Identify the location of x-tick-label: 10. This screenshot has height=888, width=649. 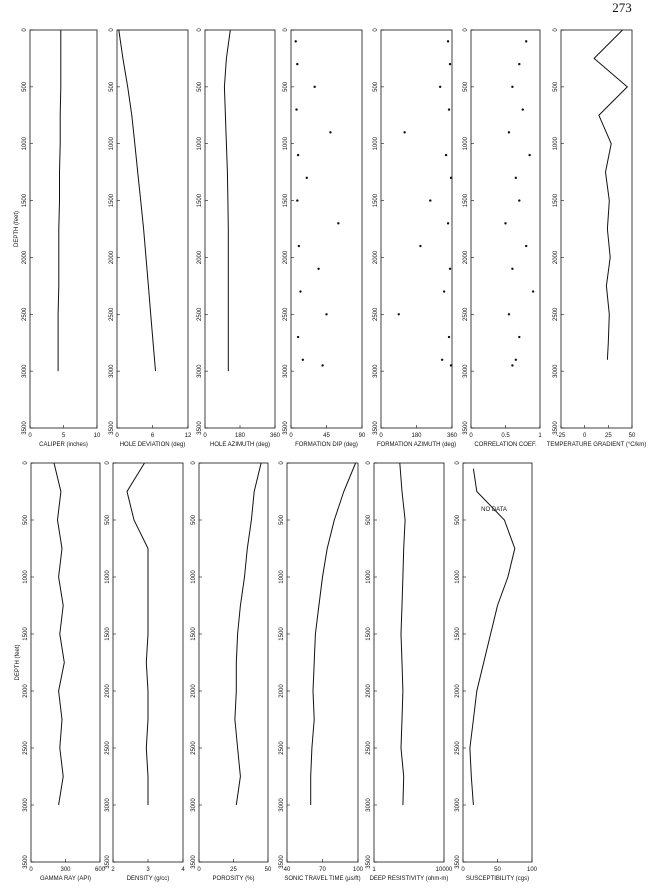
(97, 436).